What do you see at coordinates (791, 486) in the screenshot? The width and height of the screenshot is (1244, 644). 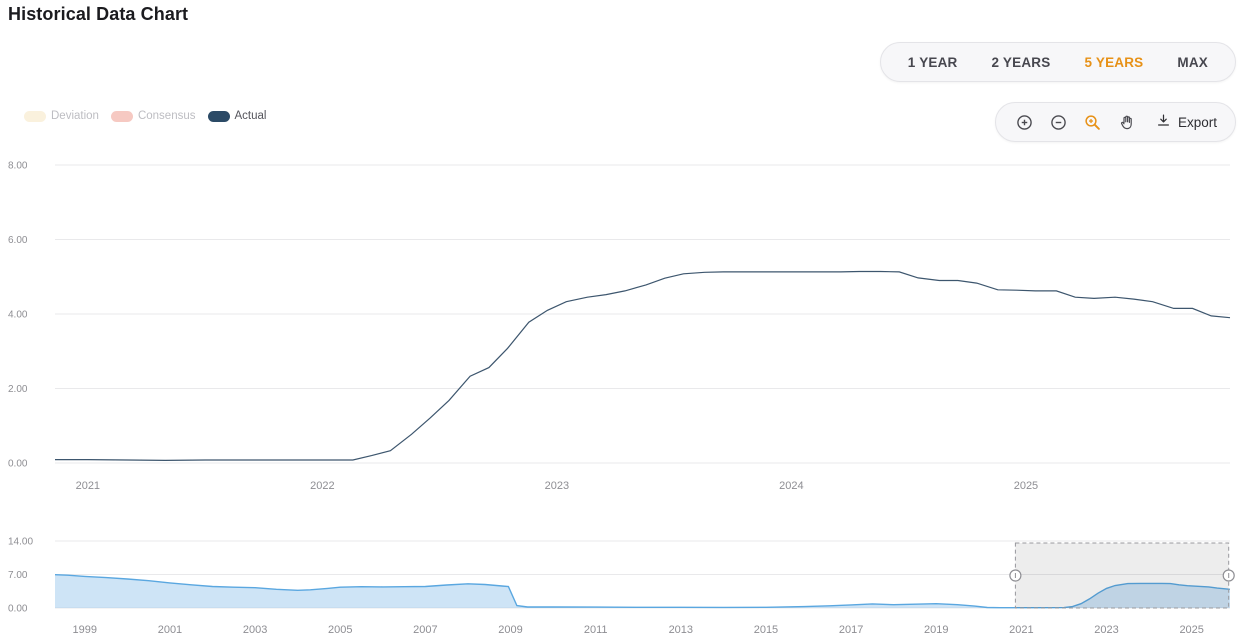 I see `x-axis-label: 2024` at bounding box center [791, 486].